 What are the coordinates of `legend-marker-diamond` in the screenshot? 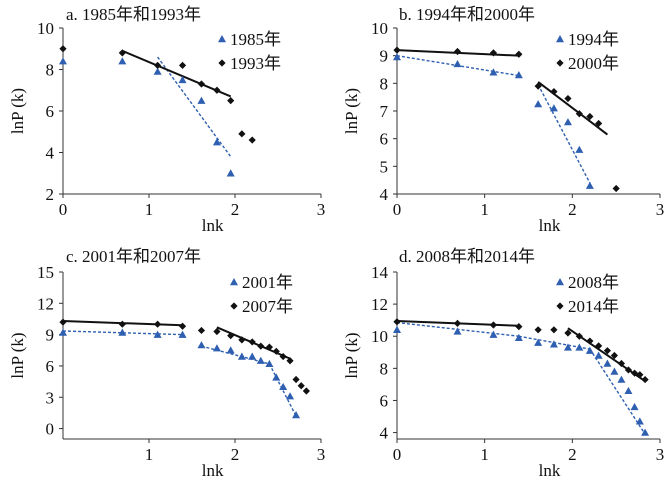 It's located at (234, 306).